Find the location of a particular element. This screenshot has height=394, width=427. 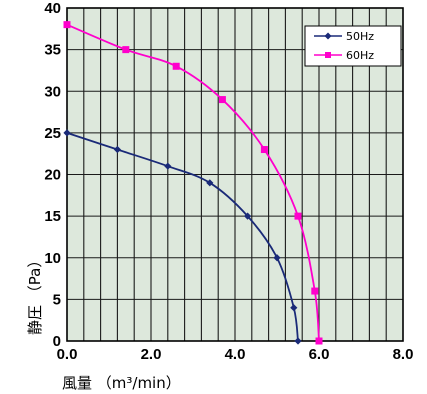

y-axis-tick-labels: 0 5 10 15 20 25 30 35 40 is located at coordinates (52, 175).